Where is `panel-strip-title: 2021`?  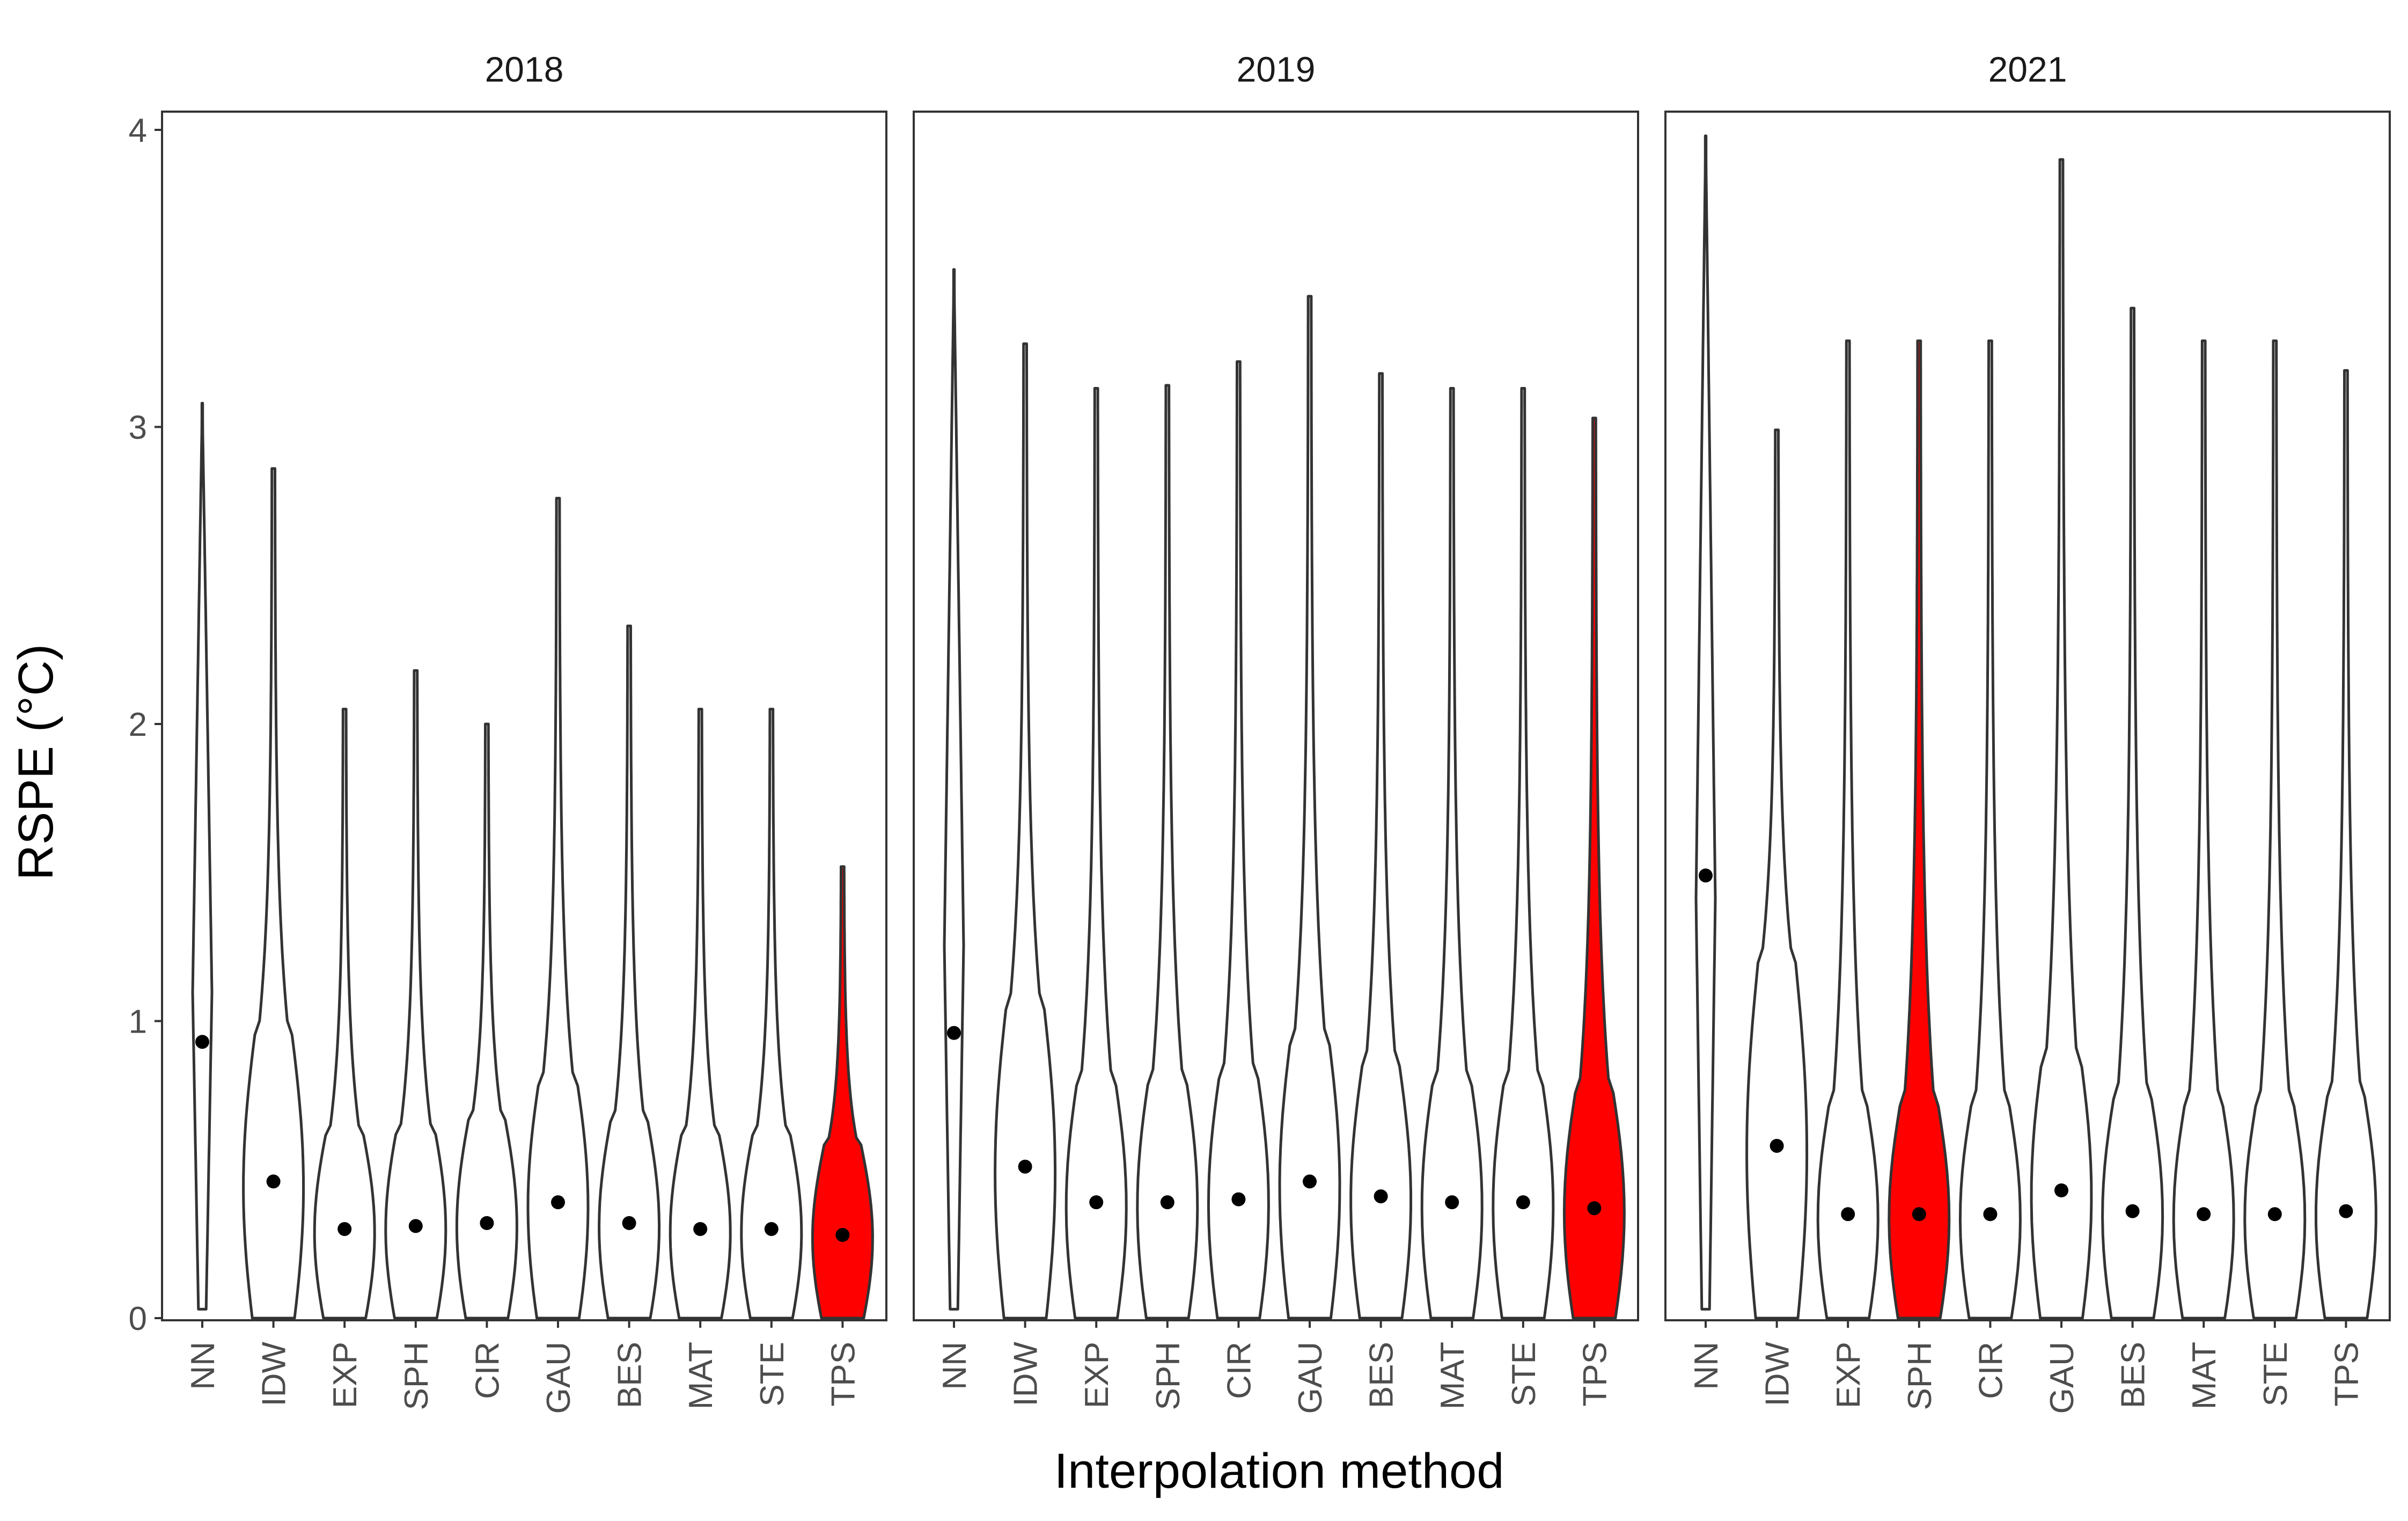 panel-strip-title: 2021 is located at coordinates (2027, 69).